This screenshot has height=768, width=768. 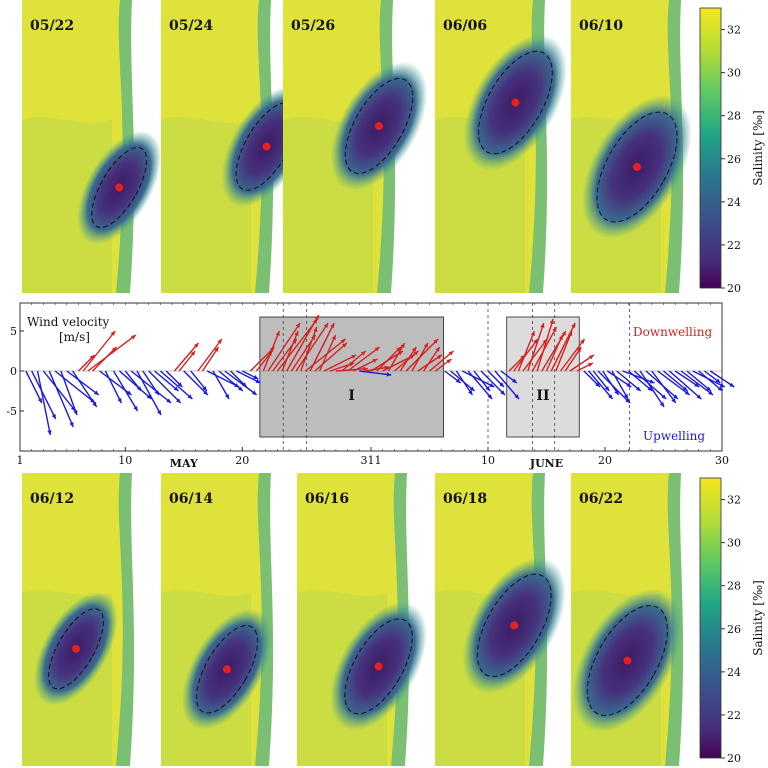 What do you see at coordinates (68, 322) in the screenshot?
I see `wind-ylabel: Wind velocity` at bounding box center [68, 322].